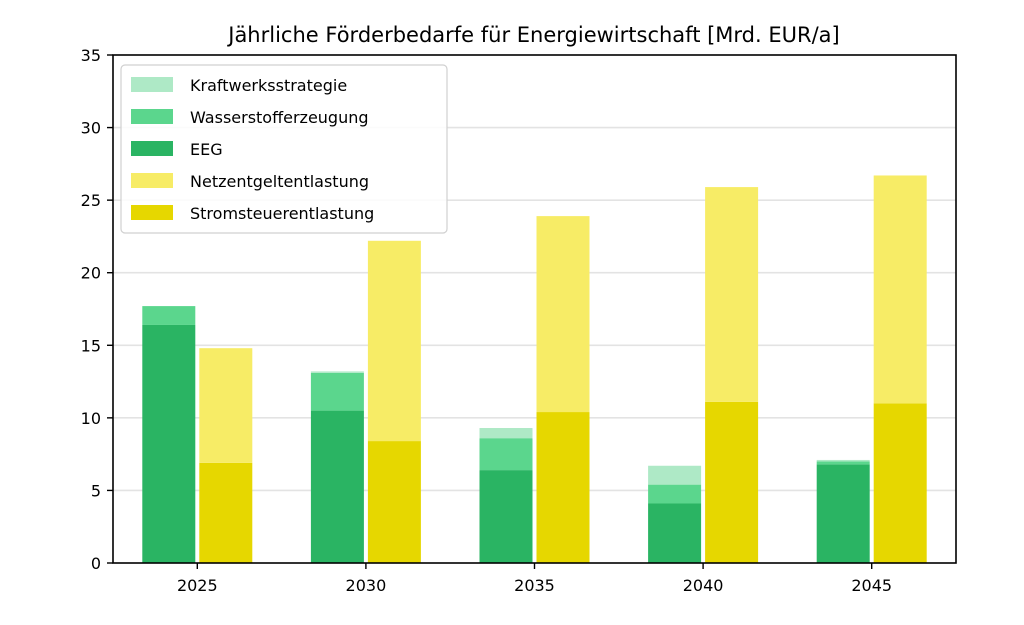 This screenshot has height=625, width=1024. What do you see at coordinates (563, 487) in the screenshot?
I see `bar-stromsteuerentlastung-2035` at bounding box center [563, 487].